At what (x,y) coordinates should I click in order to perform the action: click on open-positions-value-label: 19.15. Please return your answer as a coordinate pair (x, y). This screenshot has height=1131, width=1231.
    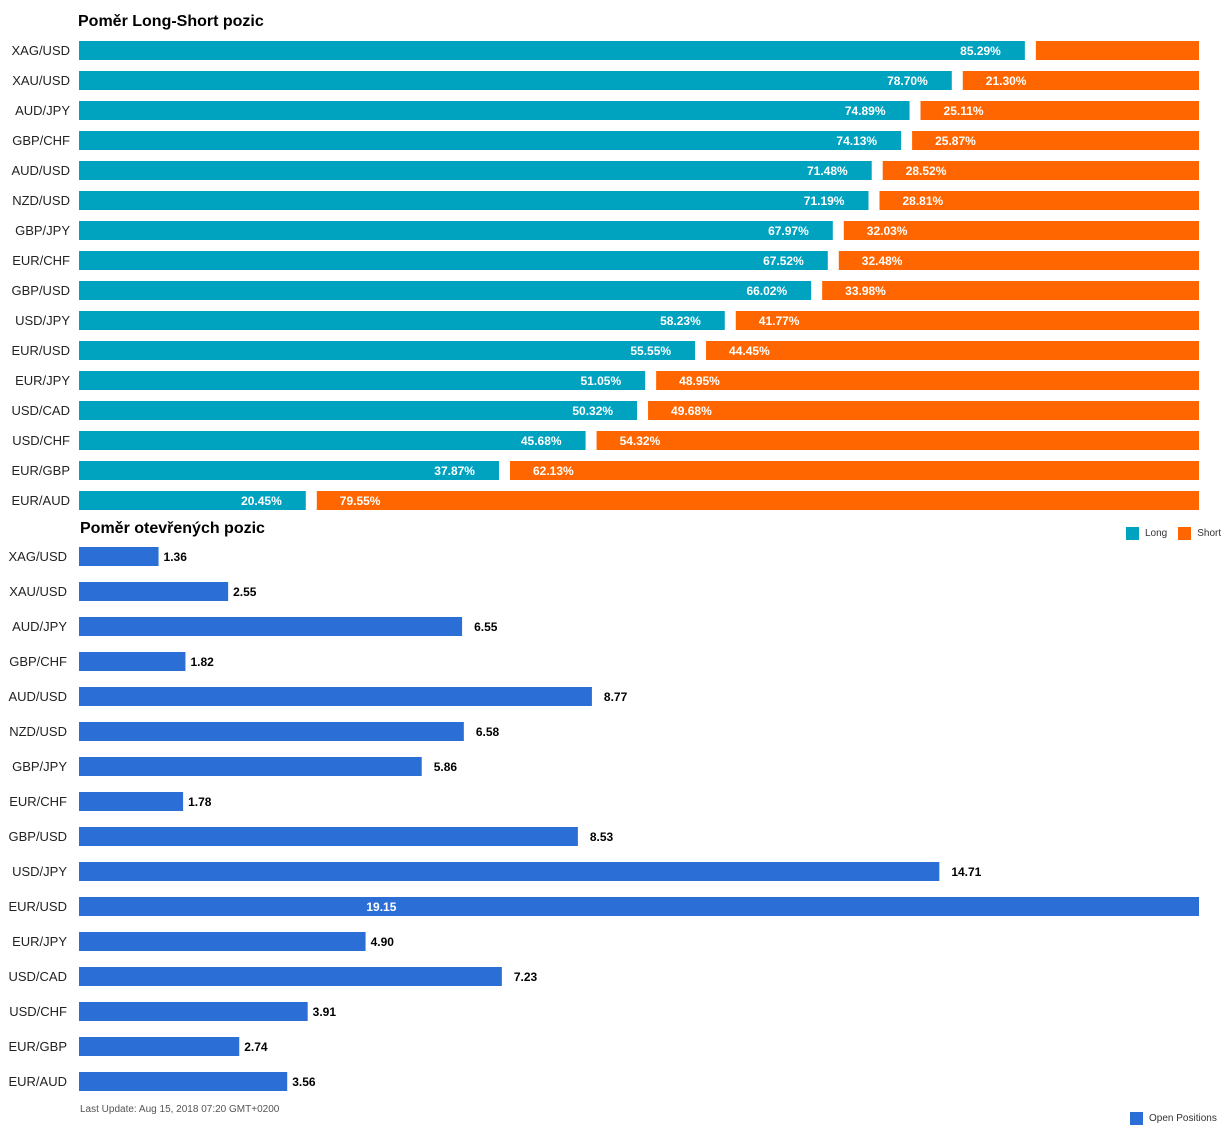
    Looking at the image, I should click on (381, 907).